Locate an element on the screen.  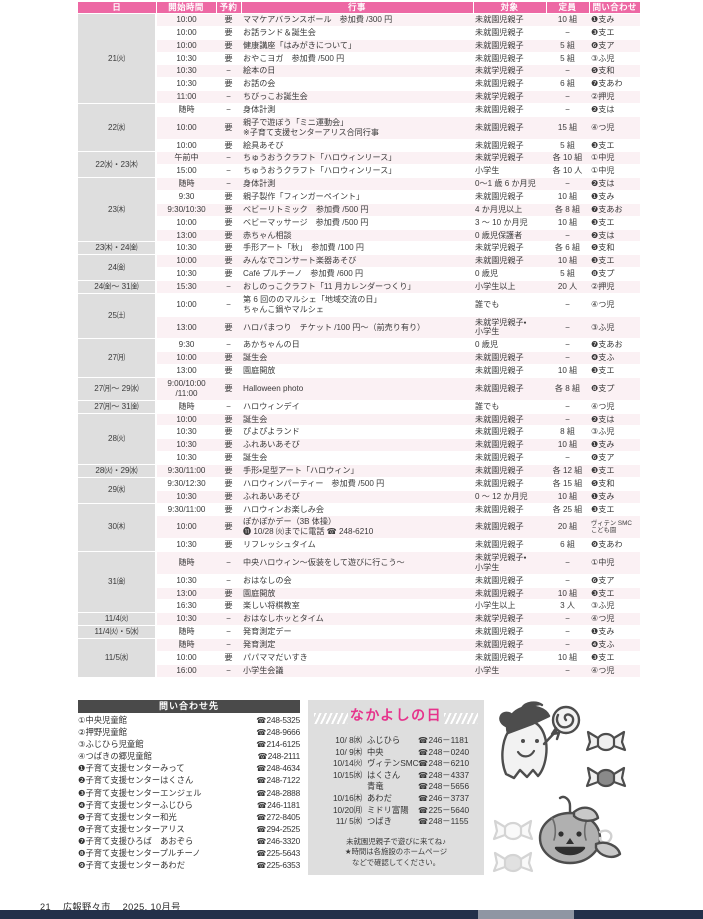
event-day-cell: 23㈭・24㈮ is located at coordinates (117, 248).